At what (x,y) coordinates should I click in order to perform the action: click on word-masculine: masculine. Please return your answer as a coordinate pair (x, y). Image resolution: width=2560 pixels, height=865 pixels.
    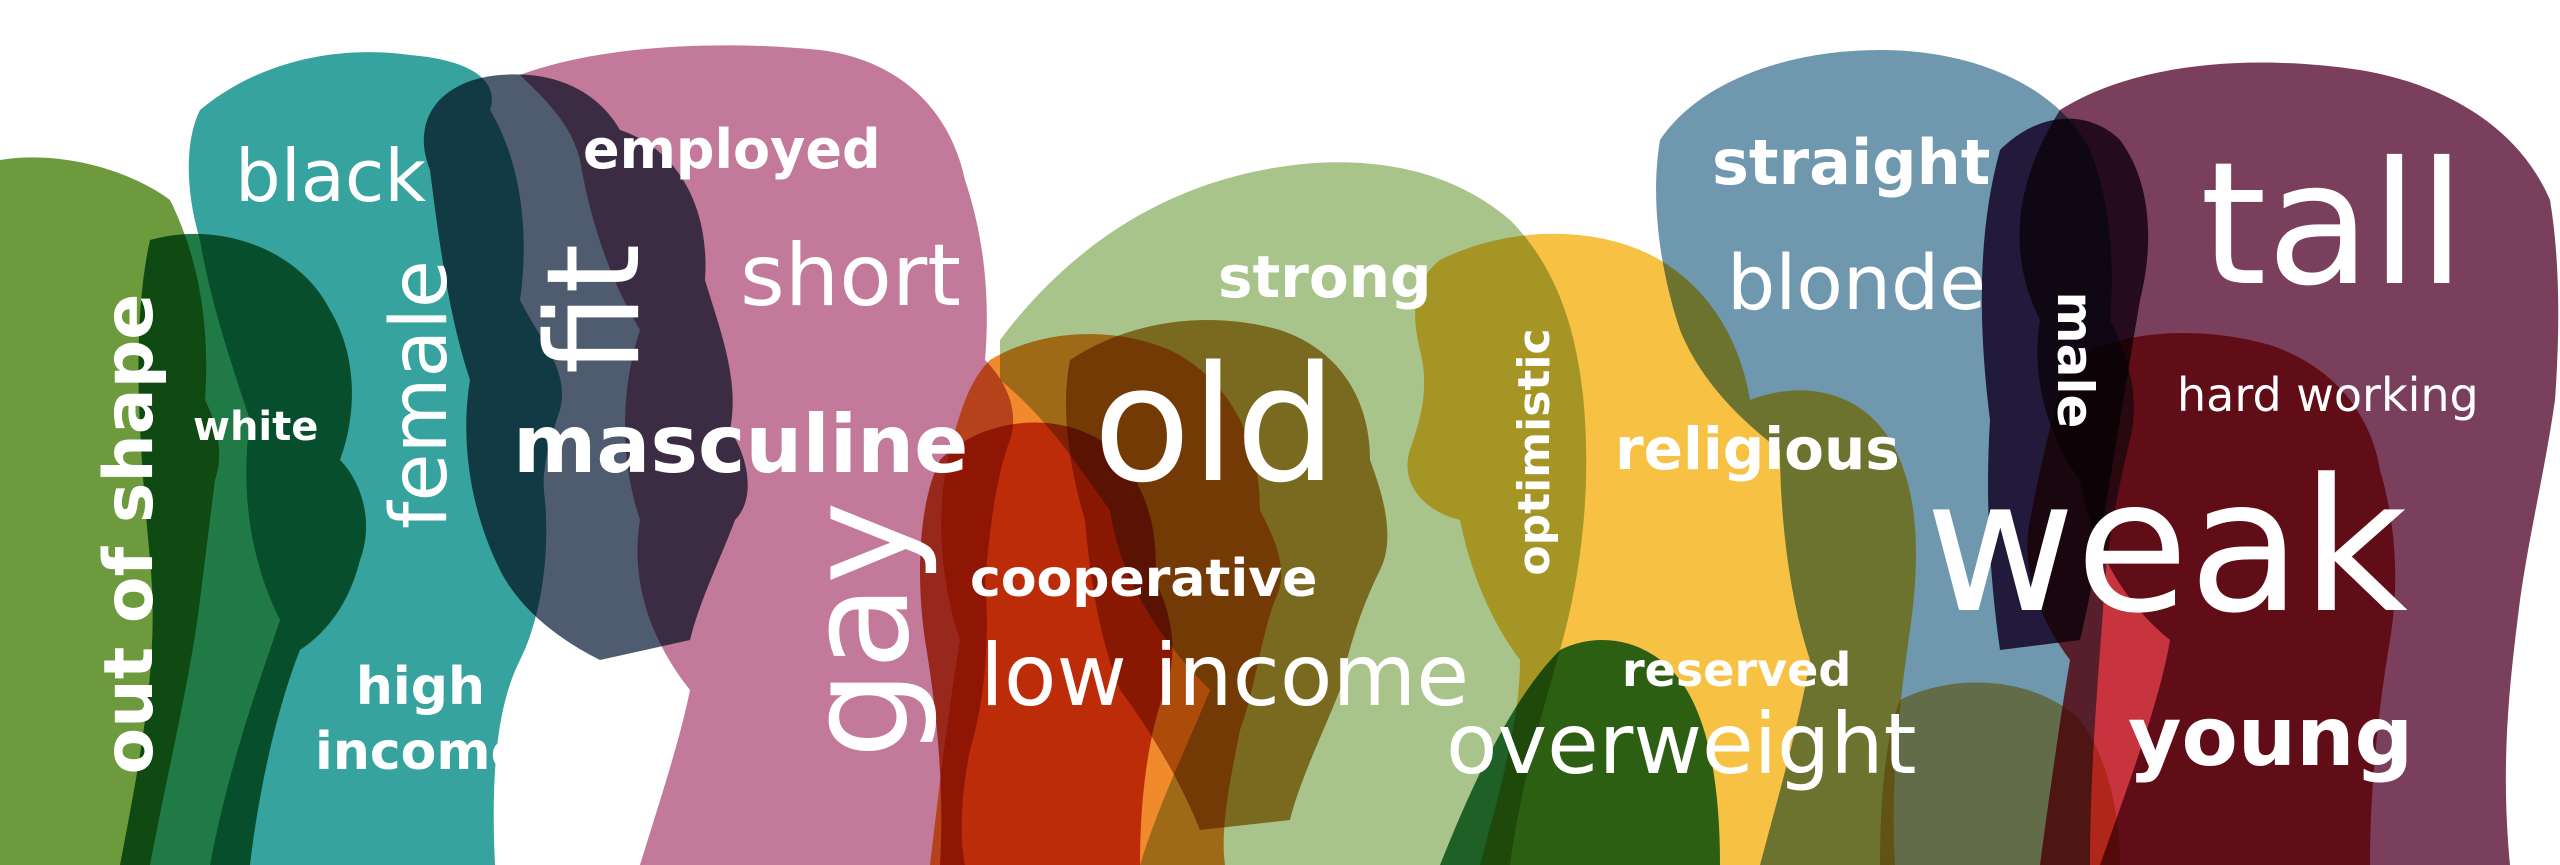
    Looking at the image, I should click on (741, 444).